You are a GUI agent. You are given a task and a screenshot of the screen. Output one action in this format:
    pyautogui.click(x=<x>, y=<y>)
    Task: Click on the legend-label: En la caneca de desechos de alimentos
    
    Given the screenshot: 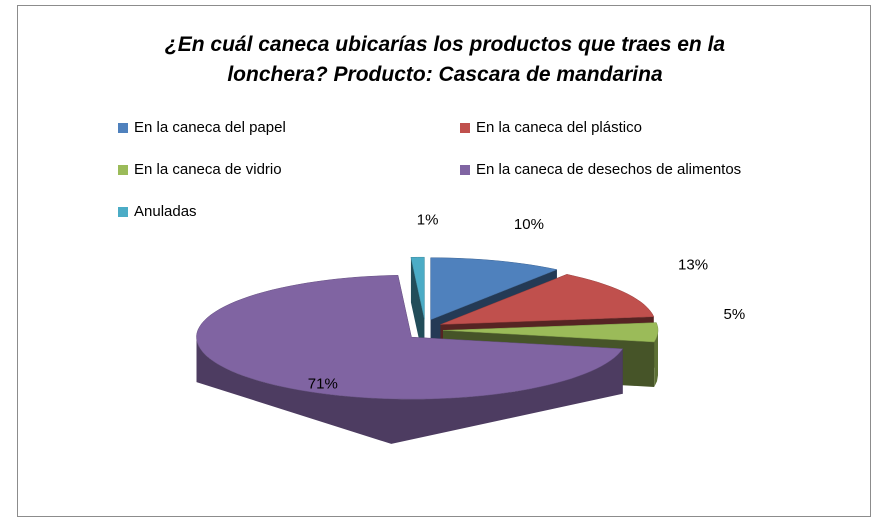 What is the action you would take?
    pyautogui.click(x=608, y=169)
    